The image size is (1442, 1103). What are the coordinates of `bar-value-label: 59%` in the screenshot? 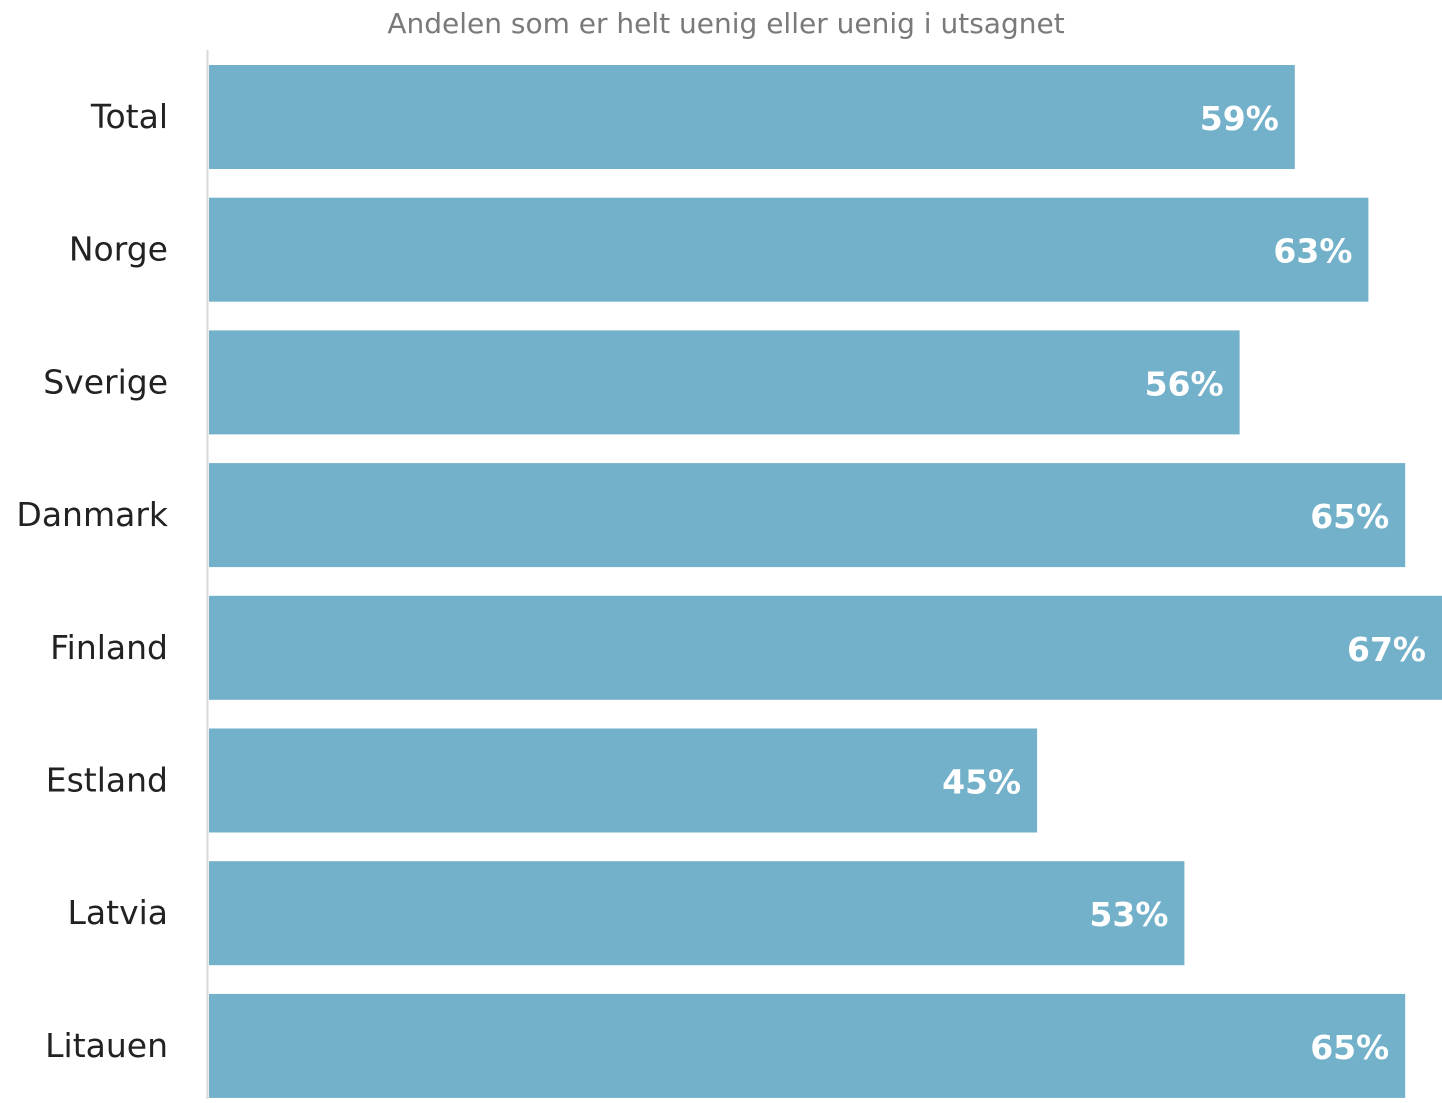 It's located at (1239, 118).